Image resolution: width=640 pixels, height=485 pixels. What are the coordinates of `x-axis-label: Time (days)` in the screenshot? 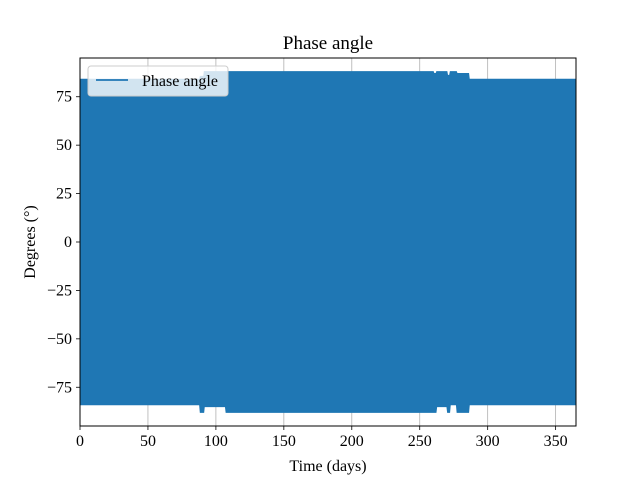 It's located at (327, 466).